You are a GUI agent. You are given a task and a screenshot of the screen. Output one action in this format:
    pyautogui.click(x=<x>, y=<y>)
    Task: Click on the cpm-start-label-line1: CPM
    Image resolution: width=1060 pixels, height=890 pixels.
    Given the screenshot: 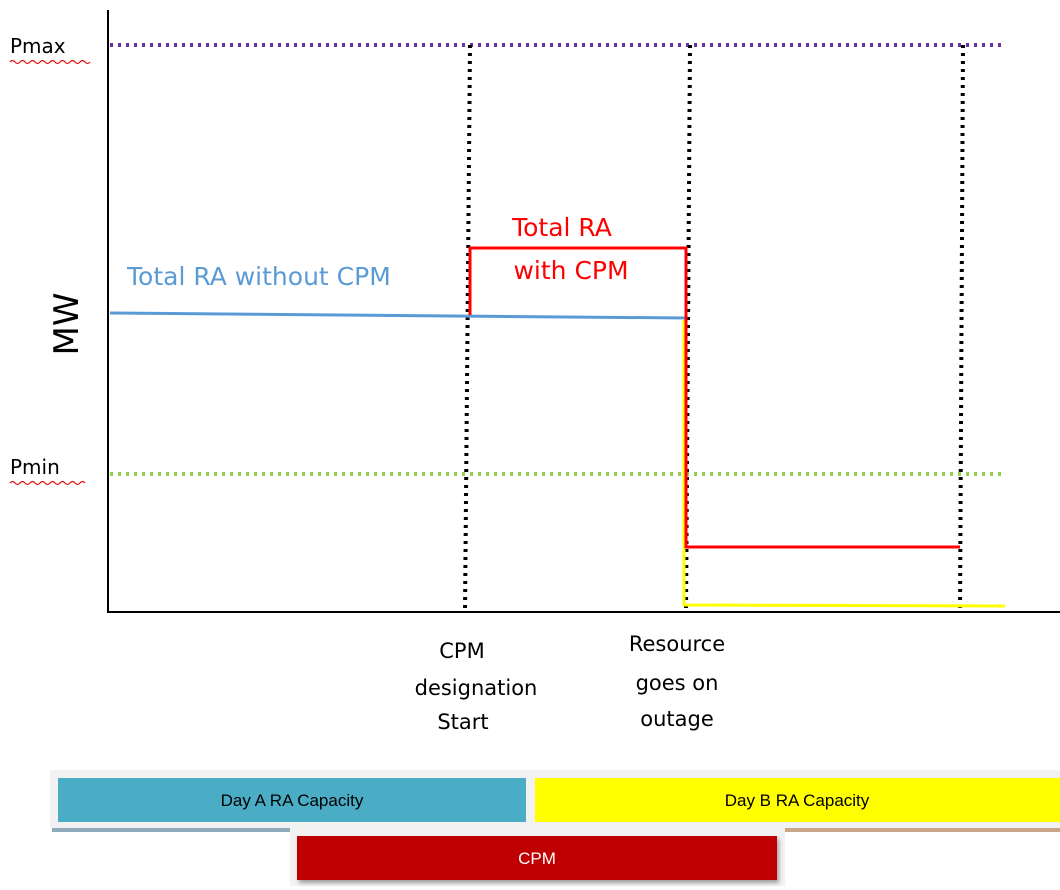 What is the action you would take?
    pyautogui.click(x=461, y=651)
    